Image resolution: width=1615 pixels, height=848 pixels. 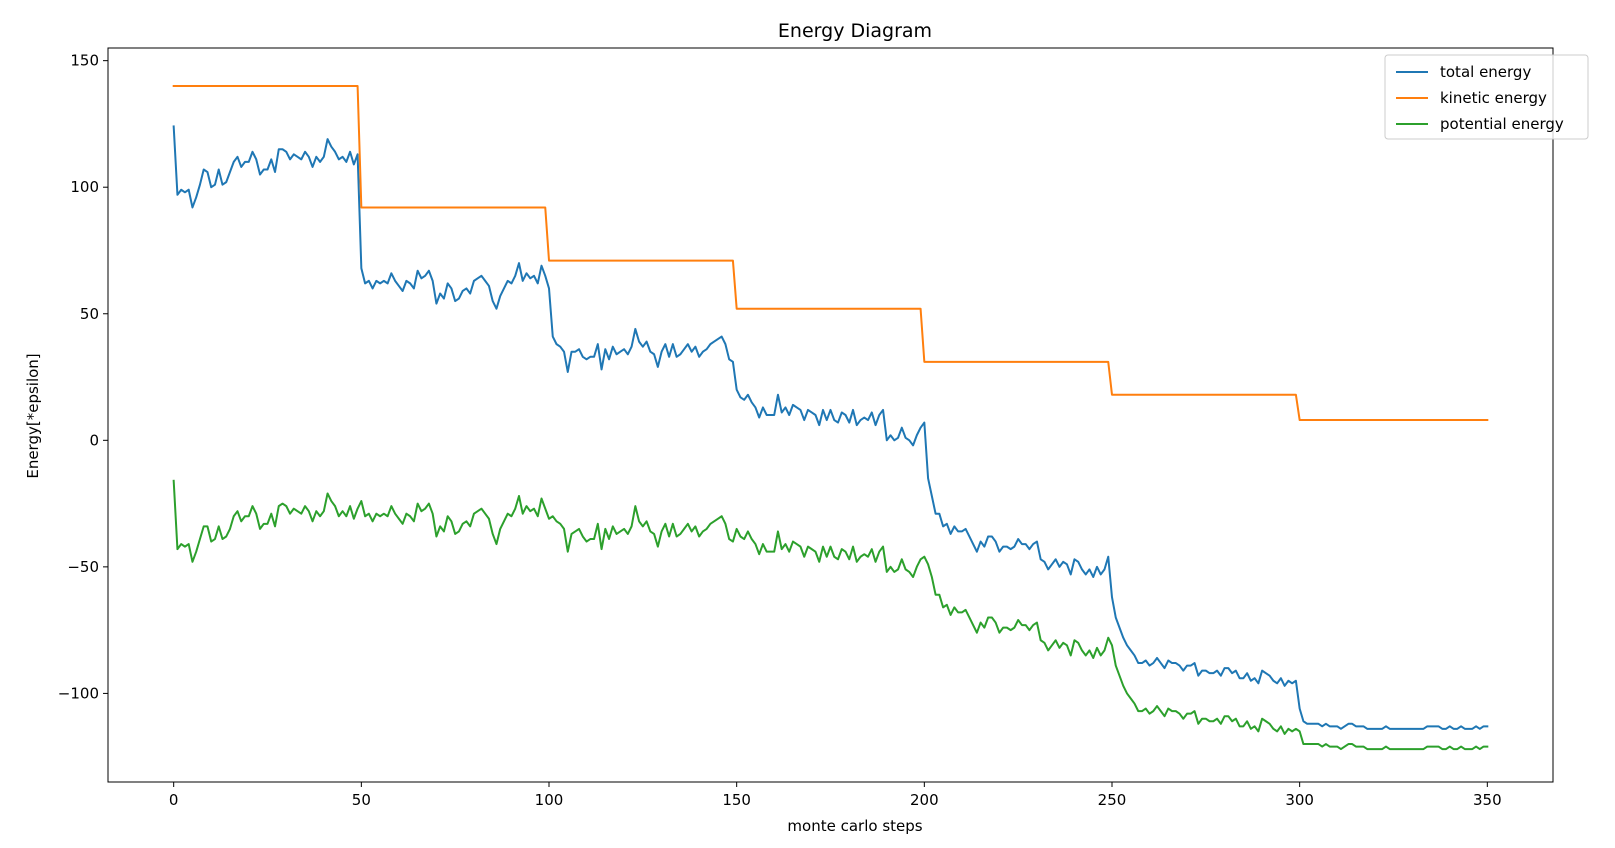 I want to click on x-tick-label: 250, so click(x=1112, y=800).